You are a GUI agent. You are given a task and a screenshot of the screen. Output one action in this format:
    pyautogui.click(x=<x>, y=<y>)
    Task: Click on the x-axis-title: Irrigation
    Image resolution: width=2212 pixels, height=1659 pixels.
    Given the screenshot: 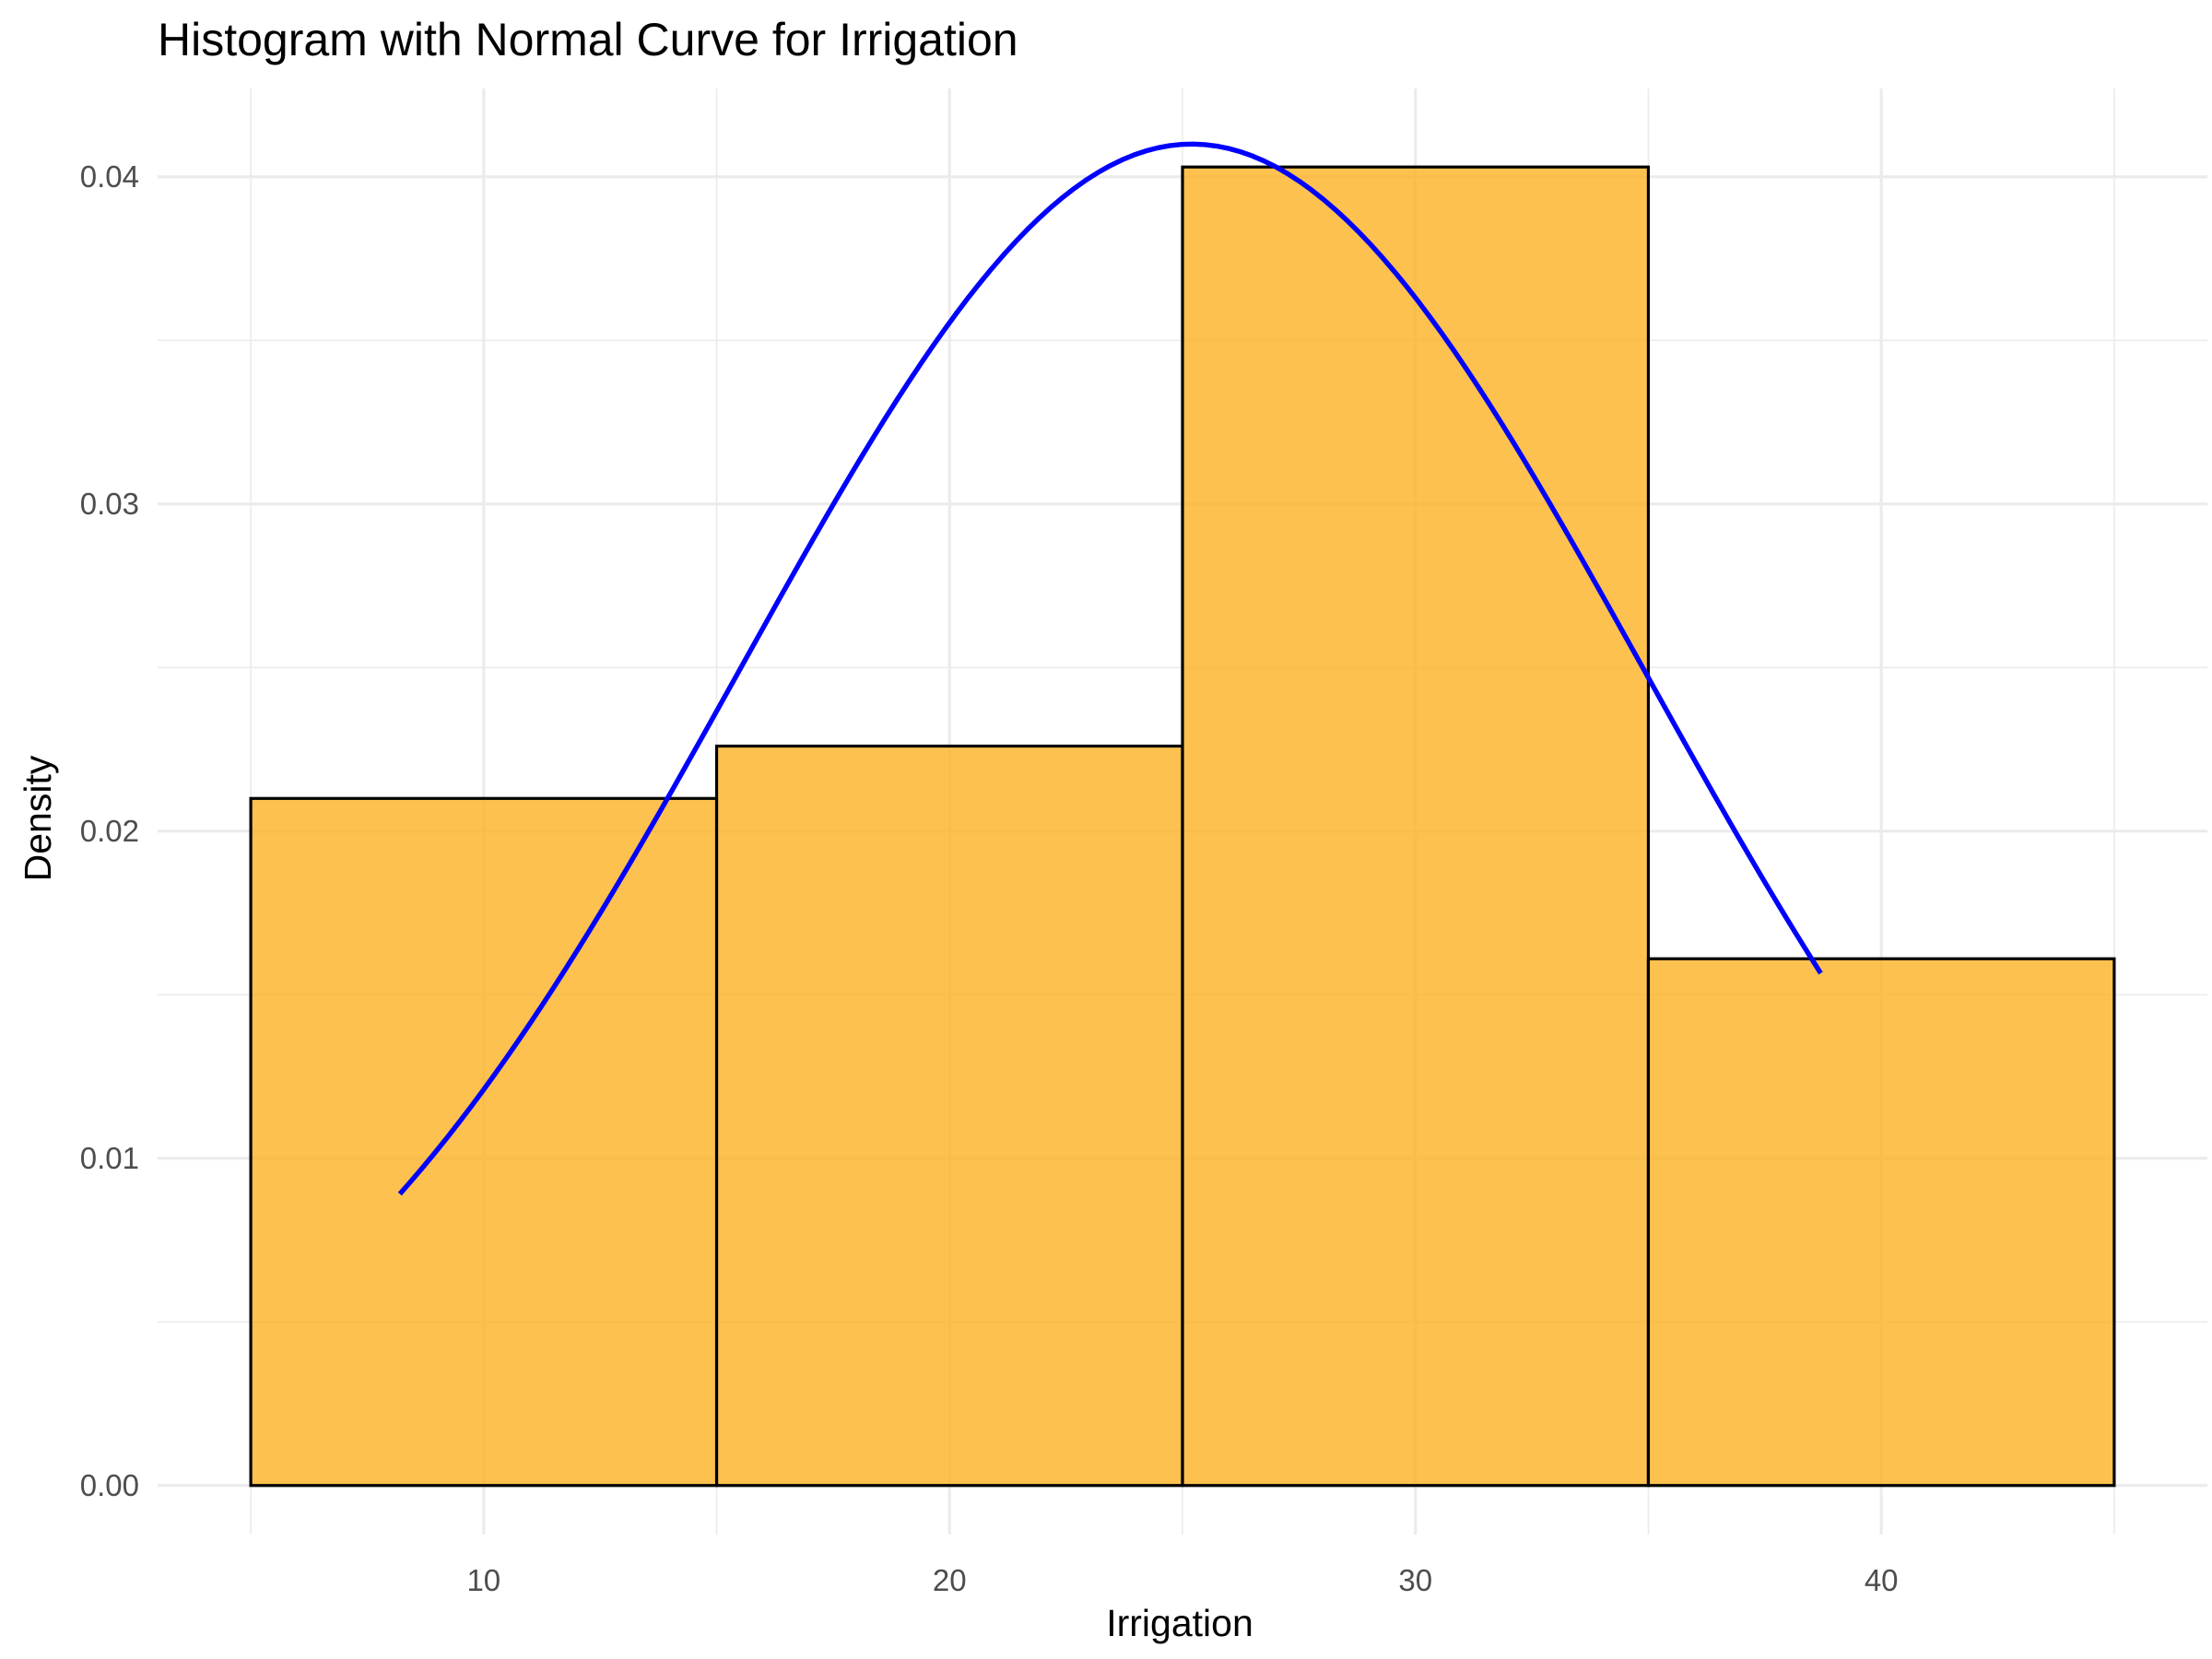 What is the action you would take?
    pyautogui.click(x=1179, y=1623)
    